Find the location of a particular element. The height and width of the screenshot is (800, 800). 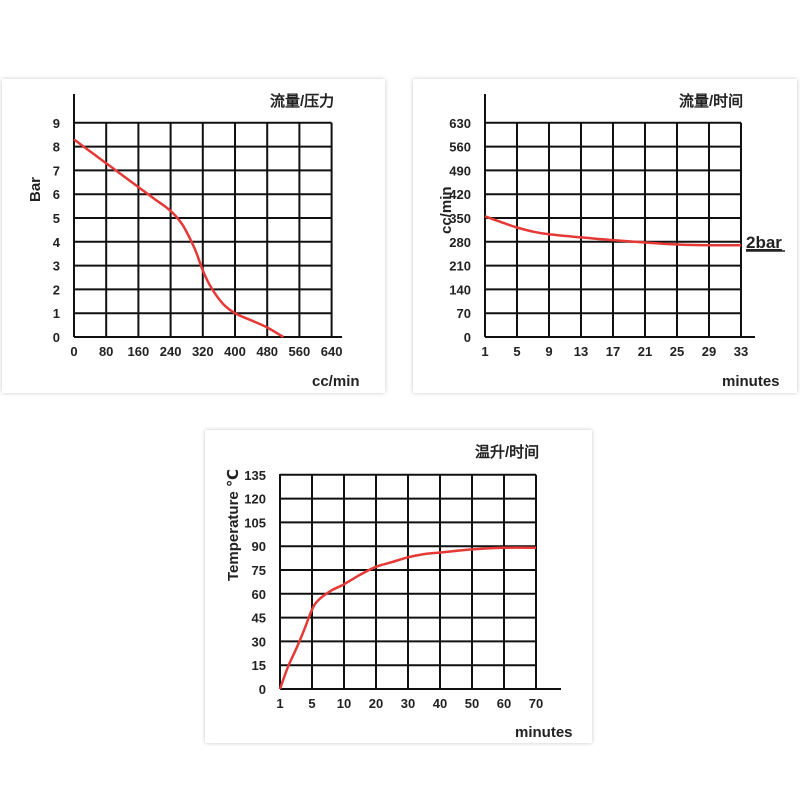

x-tick-label: 240 is located at coordinates (171, 351).